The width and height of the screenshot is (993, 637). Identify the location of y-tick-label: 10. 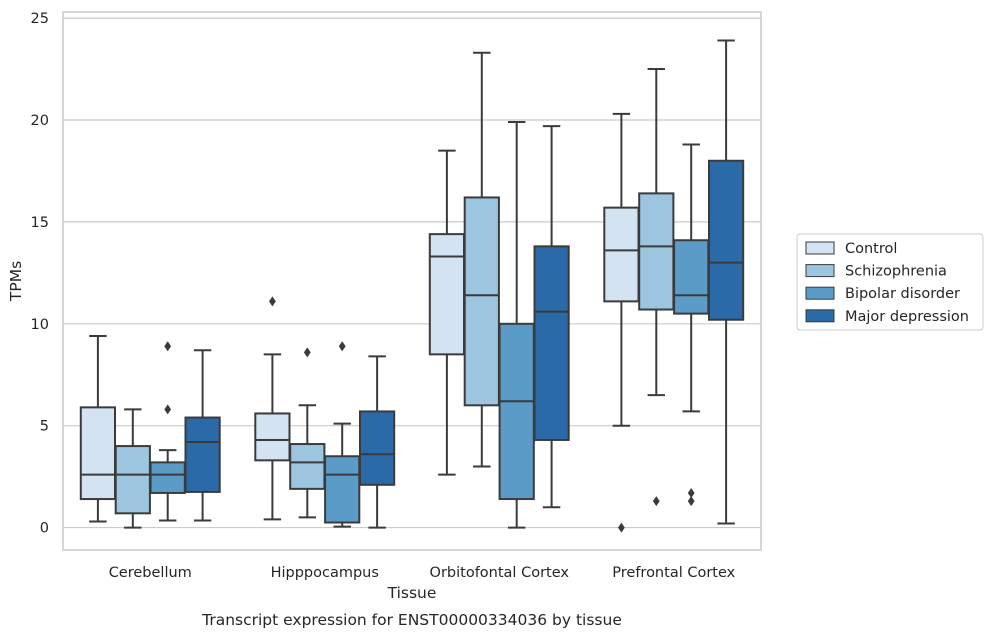
(40, 325).